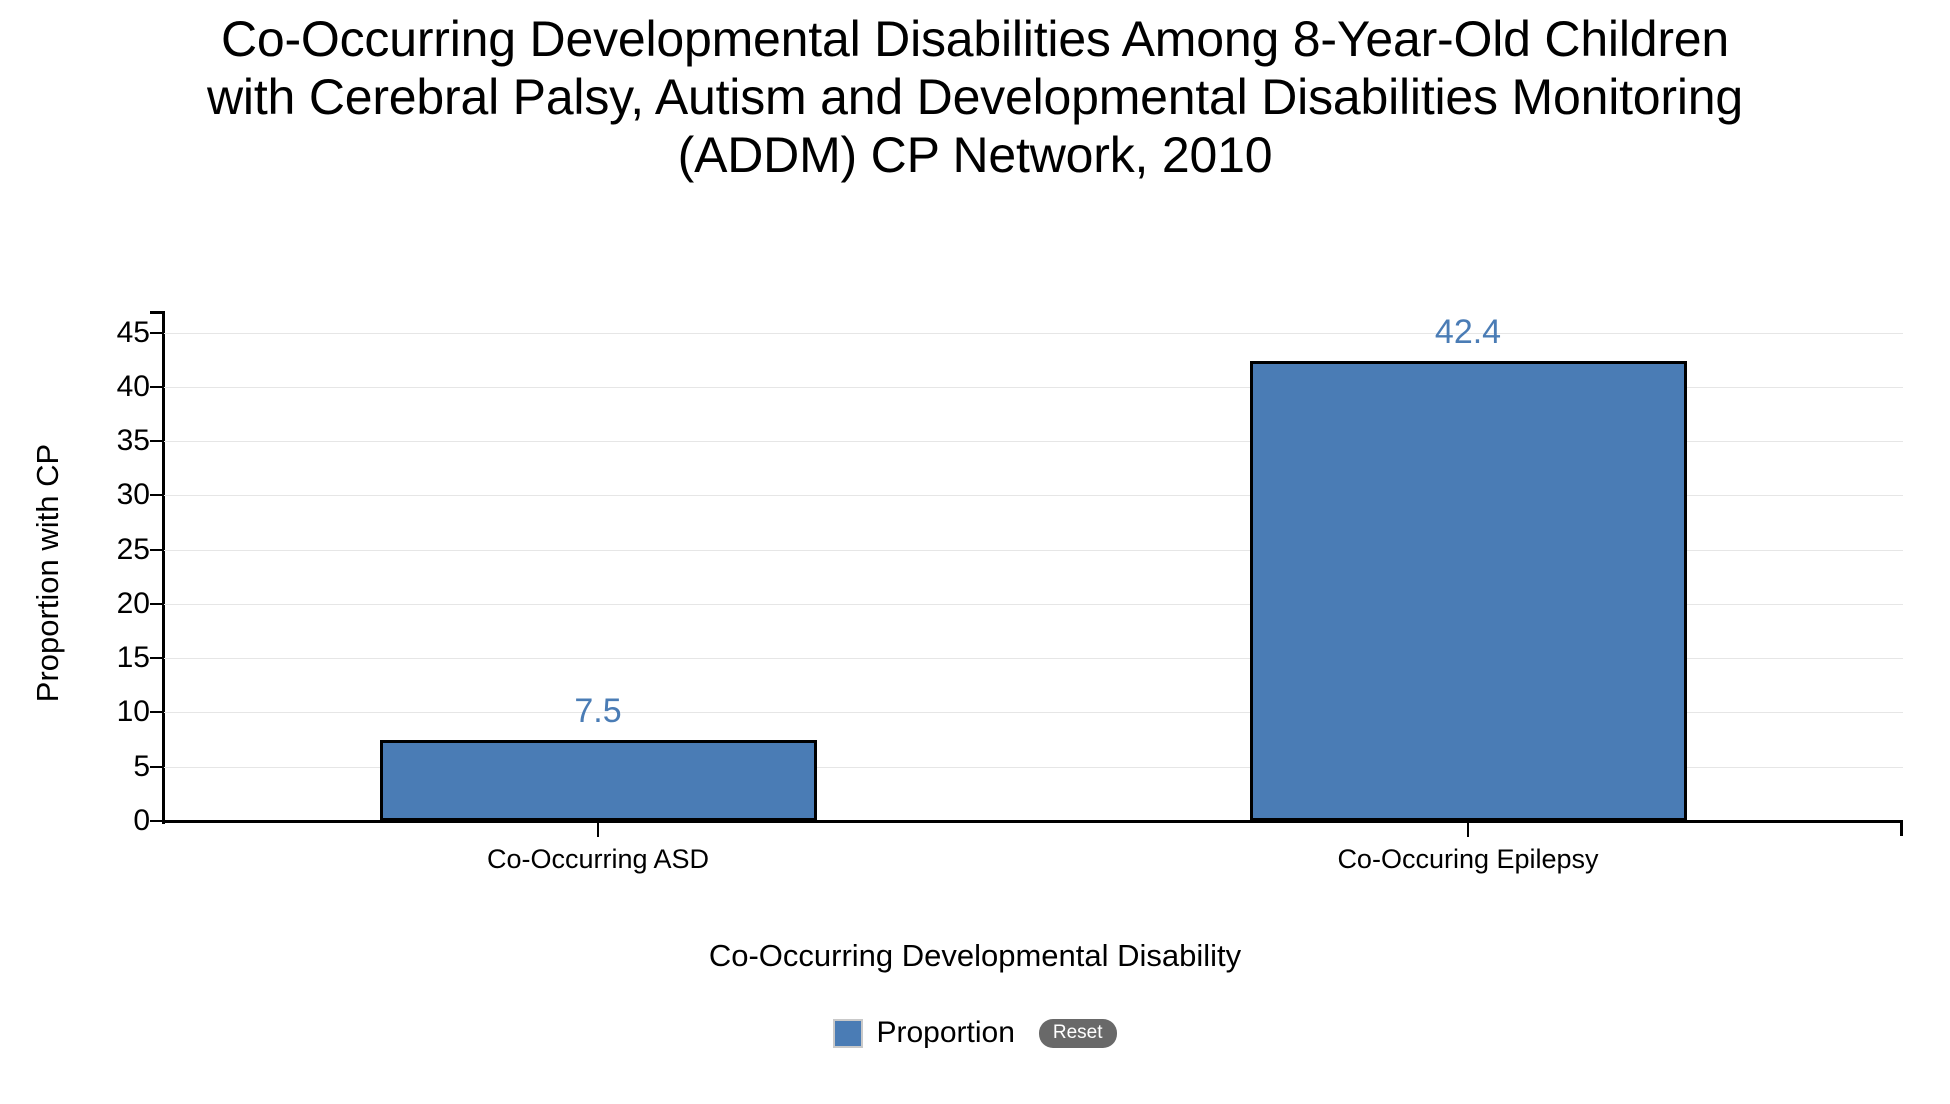 The image size is (1950, 1104). What do you see at coordinates (157, 312) in the screenshot?
I see `y-axis-top-cap` at bounding box center [157, 312].